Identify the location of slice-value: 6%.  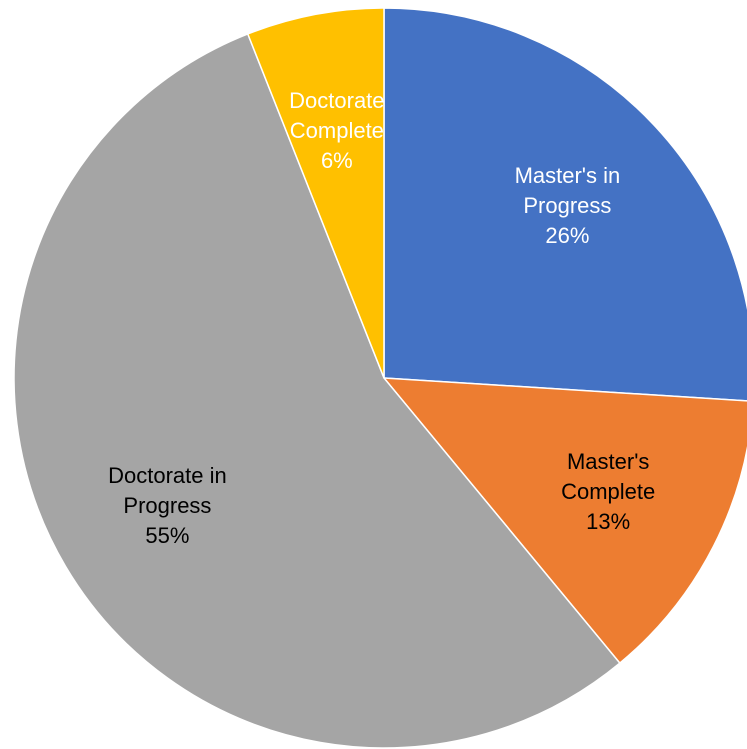
(336, 160).